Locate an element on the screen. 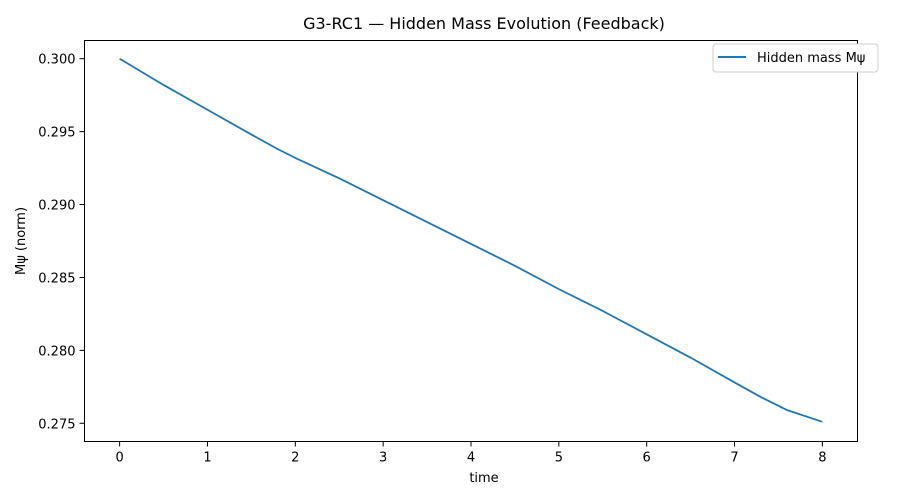 The height and width of the screenshot is (500, 900). x-axis: 0 1 2 3 4 5 6 7 8 is located at coordinates (471, 453).